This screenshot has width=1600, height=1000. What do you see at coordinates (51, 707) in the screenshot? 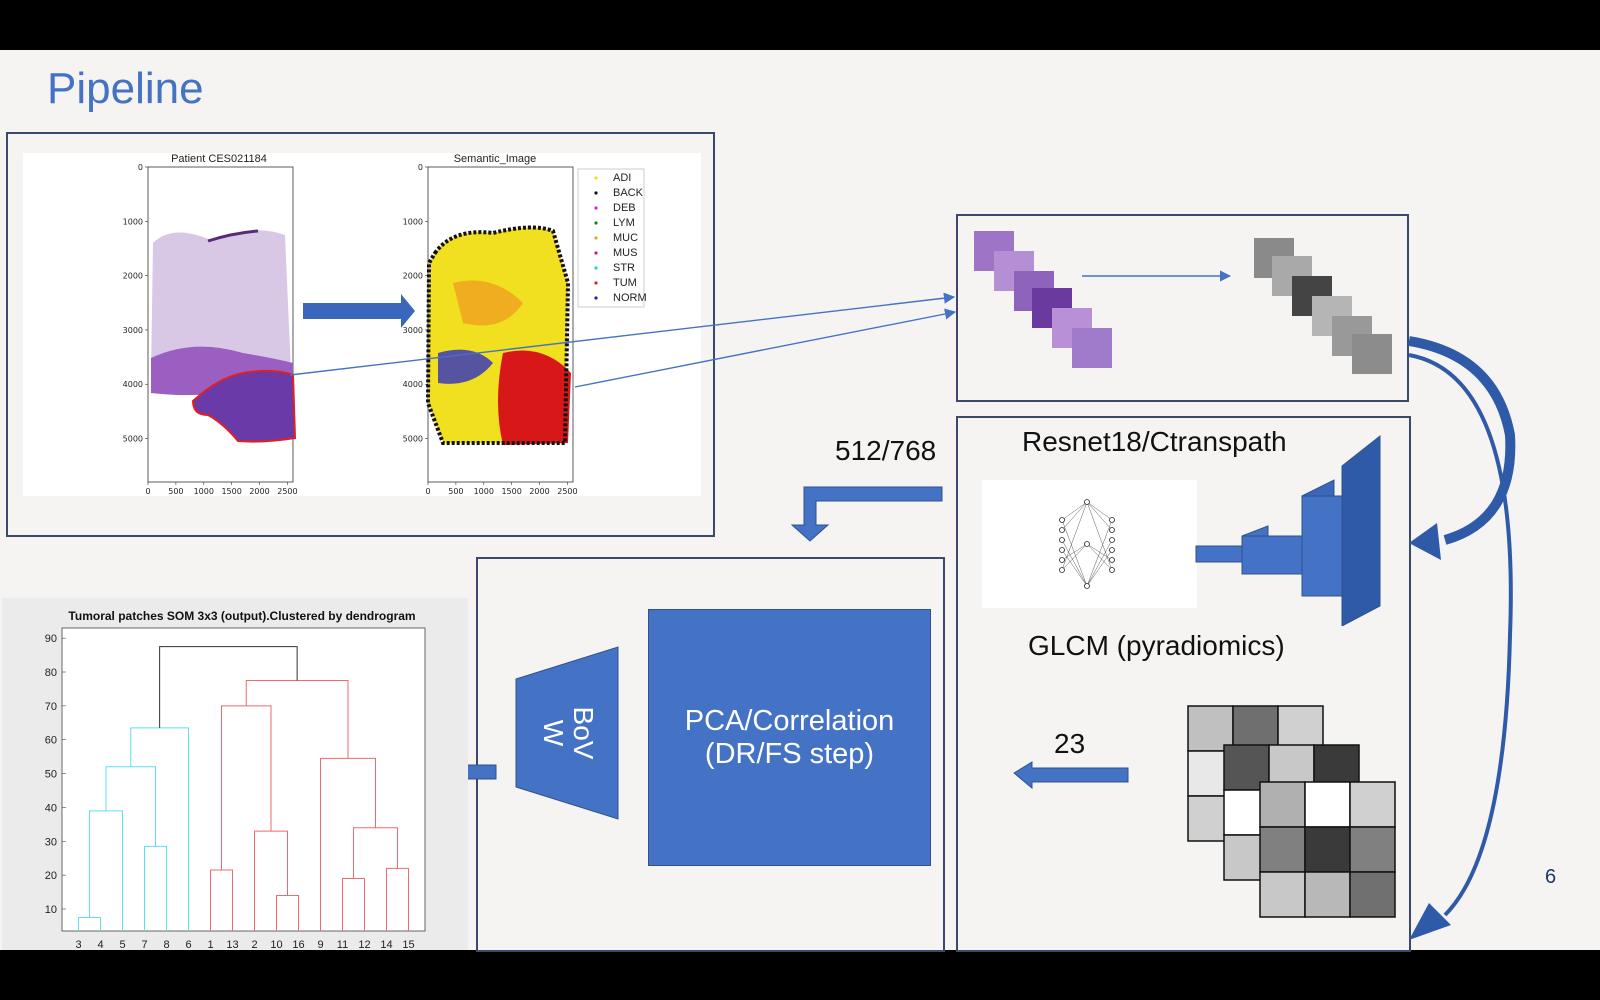
I see `dendro-y-tick-label: 70` at bounding box center [51, 707].